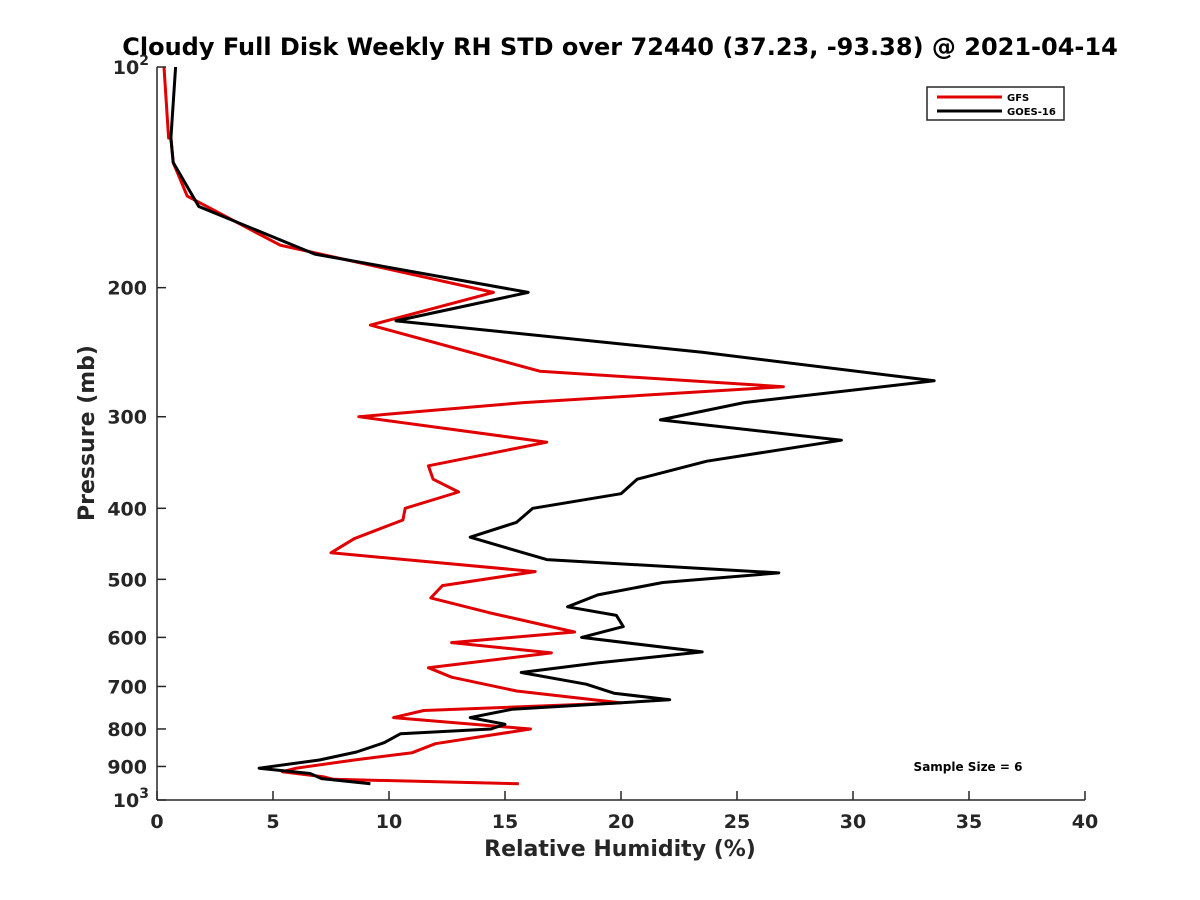  Describe the element at coordinates (1018, 98) in the screenshot. I see `legend-label-gfs: GFS` at that location.